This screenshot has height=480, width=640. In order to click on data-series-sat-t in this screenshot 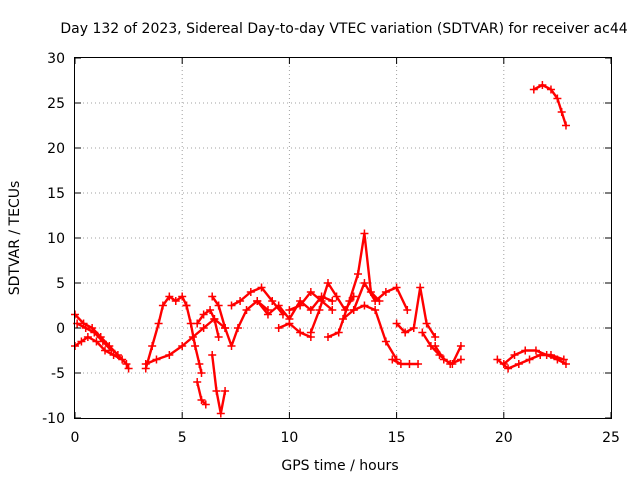, I will do `click(416, 312)`.